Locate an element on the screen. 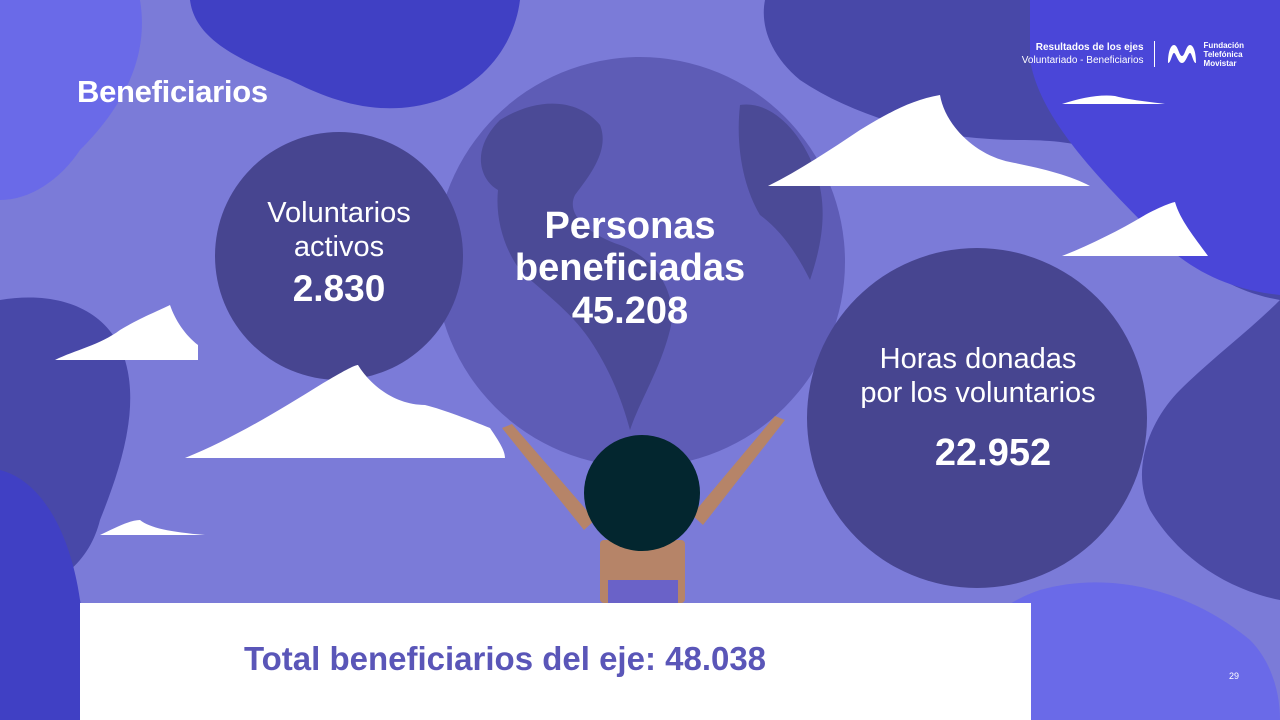 This screenshot has height=720, width=1280. logo-text: Fundación Telefónica Movistar is located at coordinates (1221, 54).